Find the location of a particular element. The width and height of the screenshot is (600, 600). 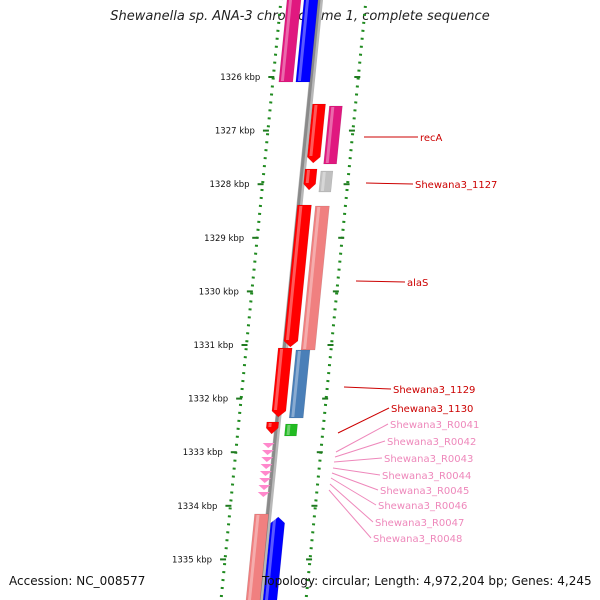

ruler-tick-label: 1326 kbp is located at coordinates (240, 78).